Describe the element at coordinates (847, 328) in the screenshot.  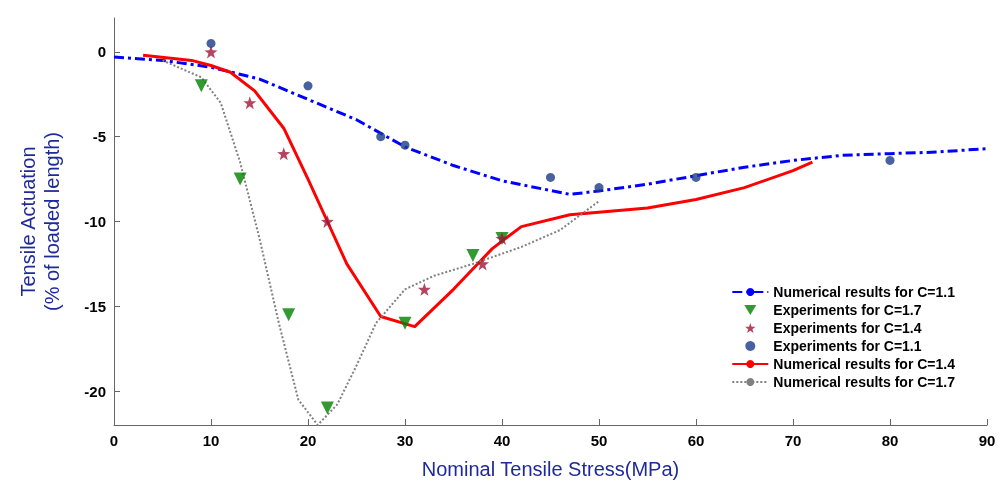
I see `legend-label: Experiments for C=1.4` at that location.